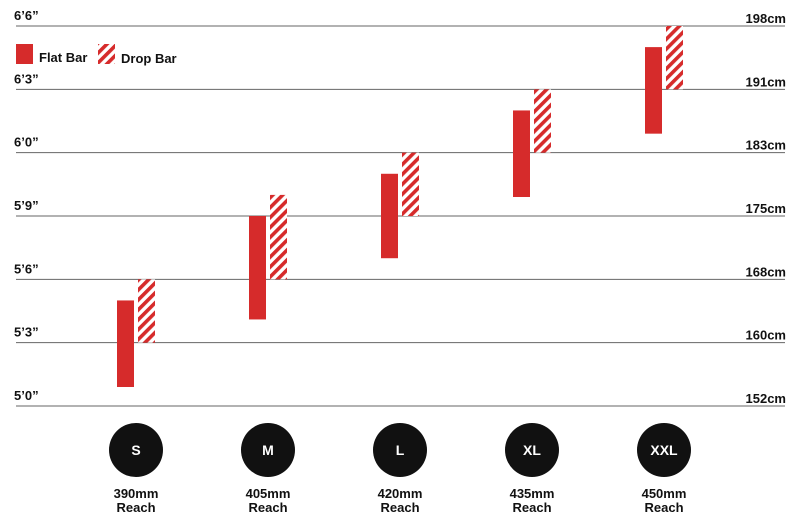 The height and width of the screenshot is (521, 800). I want to click on bar-flat-bar-m, so click(257, 268).